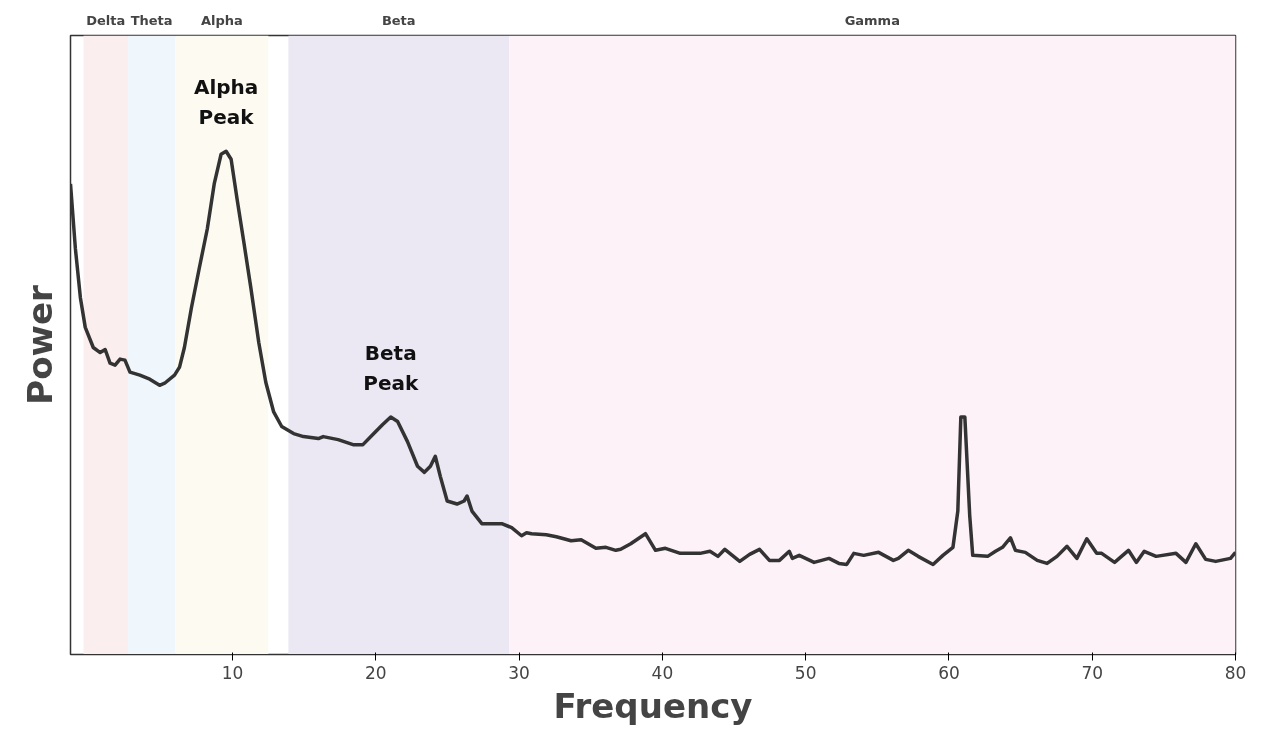  I want to click on band-label: Beta, so click(398, 20).